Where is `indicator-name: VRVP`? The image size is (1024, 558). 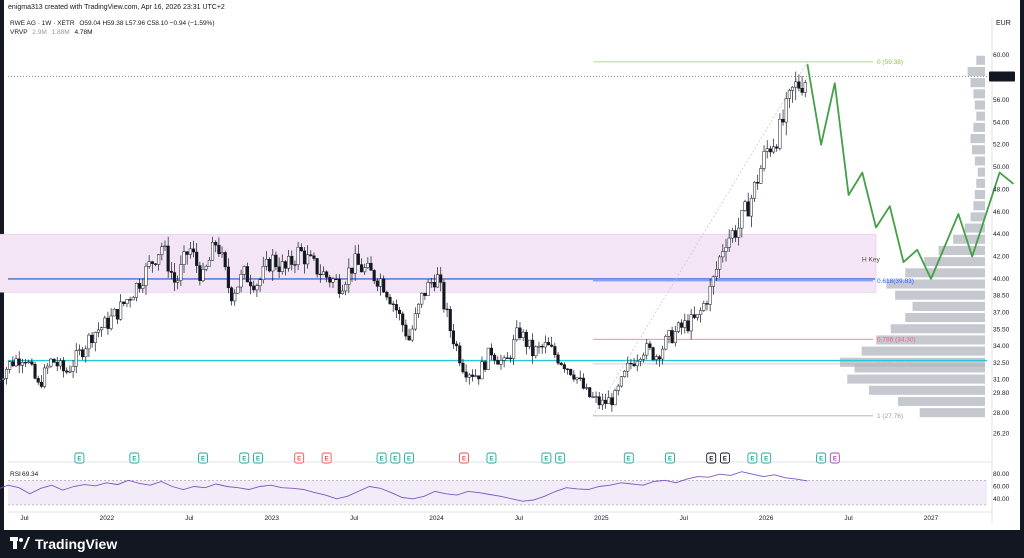 indicator-name: VRVP is located at coordinates (19, 32).